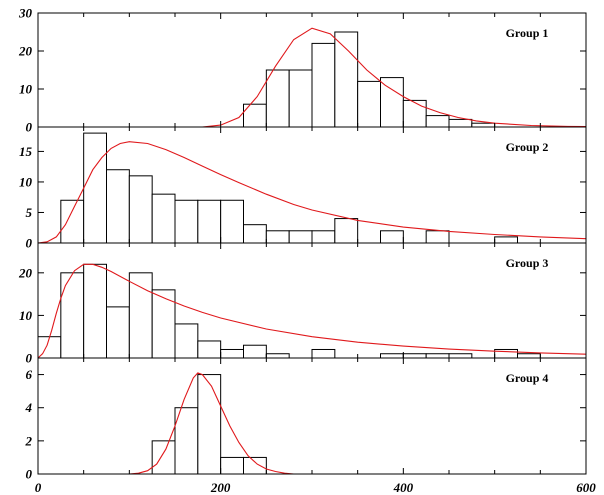  Describe the element at coordinates (38, 487) in the screenshot. I see `x-tick-label: 0` at that location.